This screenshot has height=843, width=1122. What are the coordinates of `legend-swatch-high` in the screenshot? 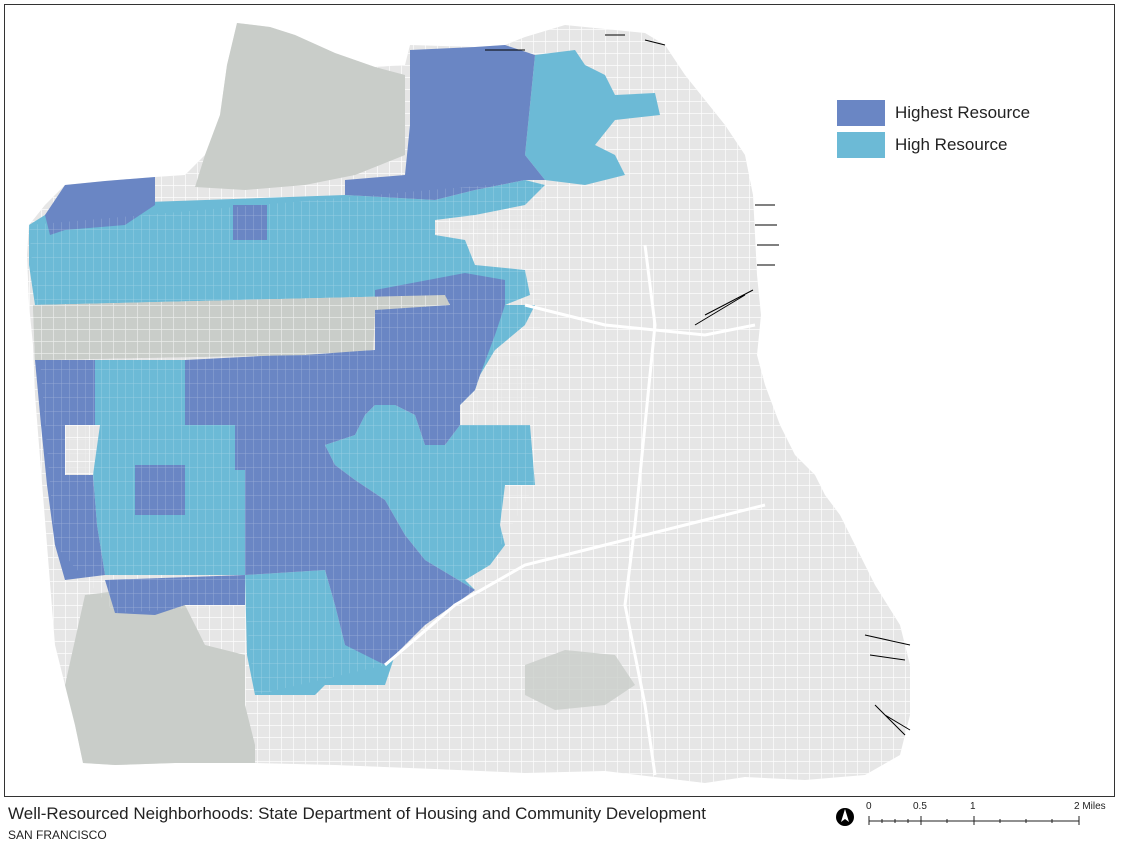 It's located at (861, 144).